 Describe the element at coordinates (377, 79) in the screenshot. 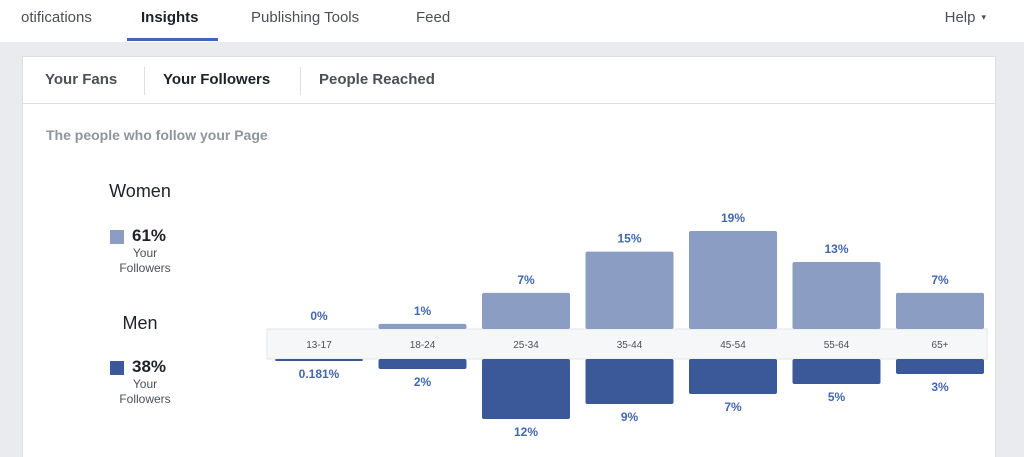

I see `subtab-people-reached: People Reached` at that location.